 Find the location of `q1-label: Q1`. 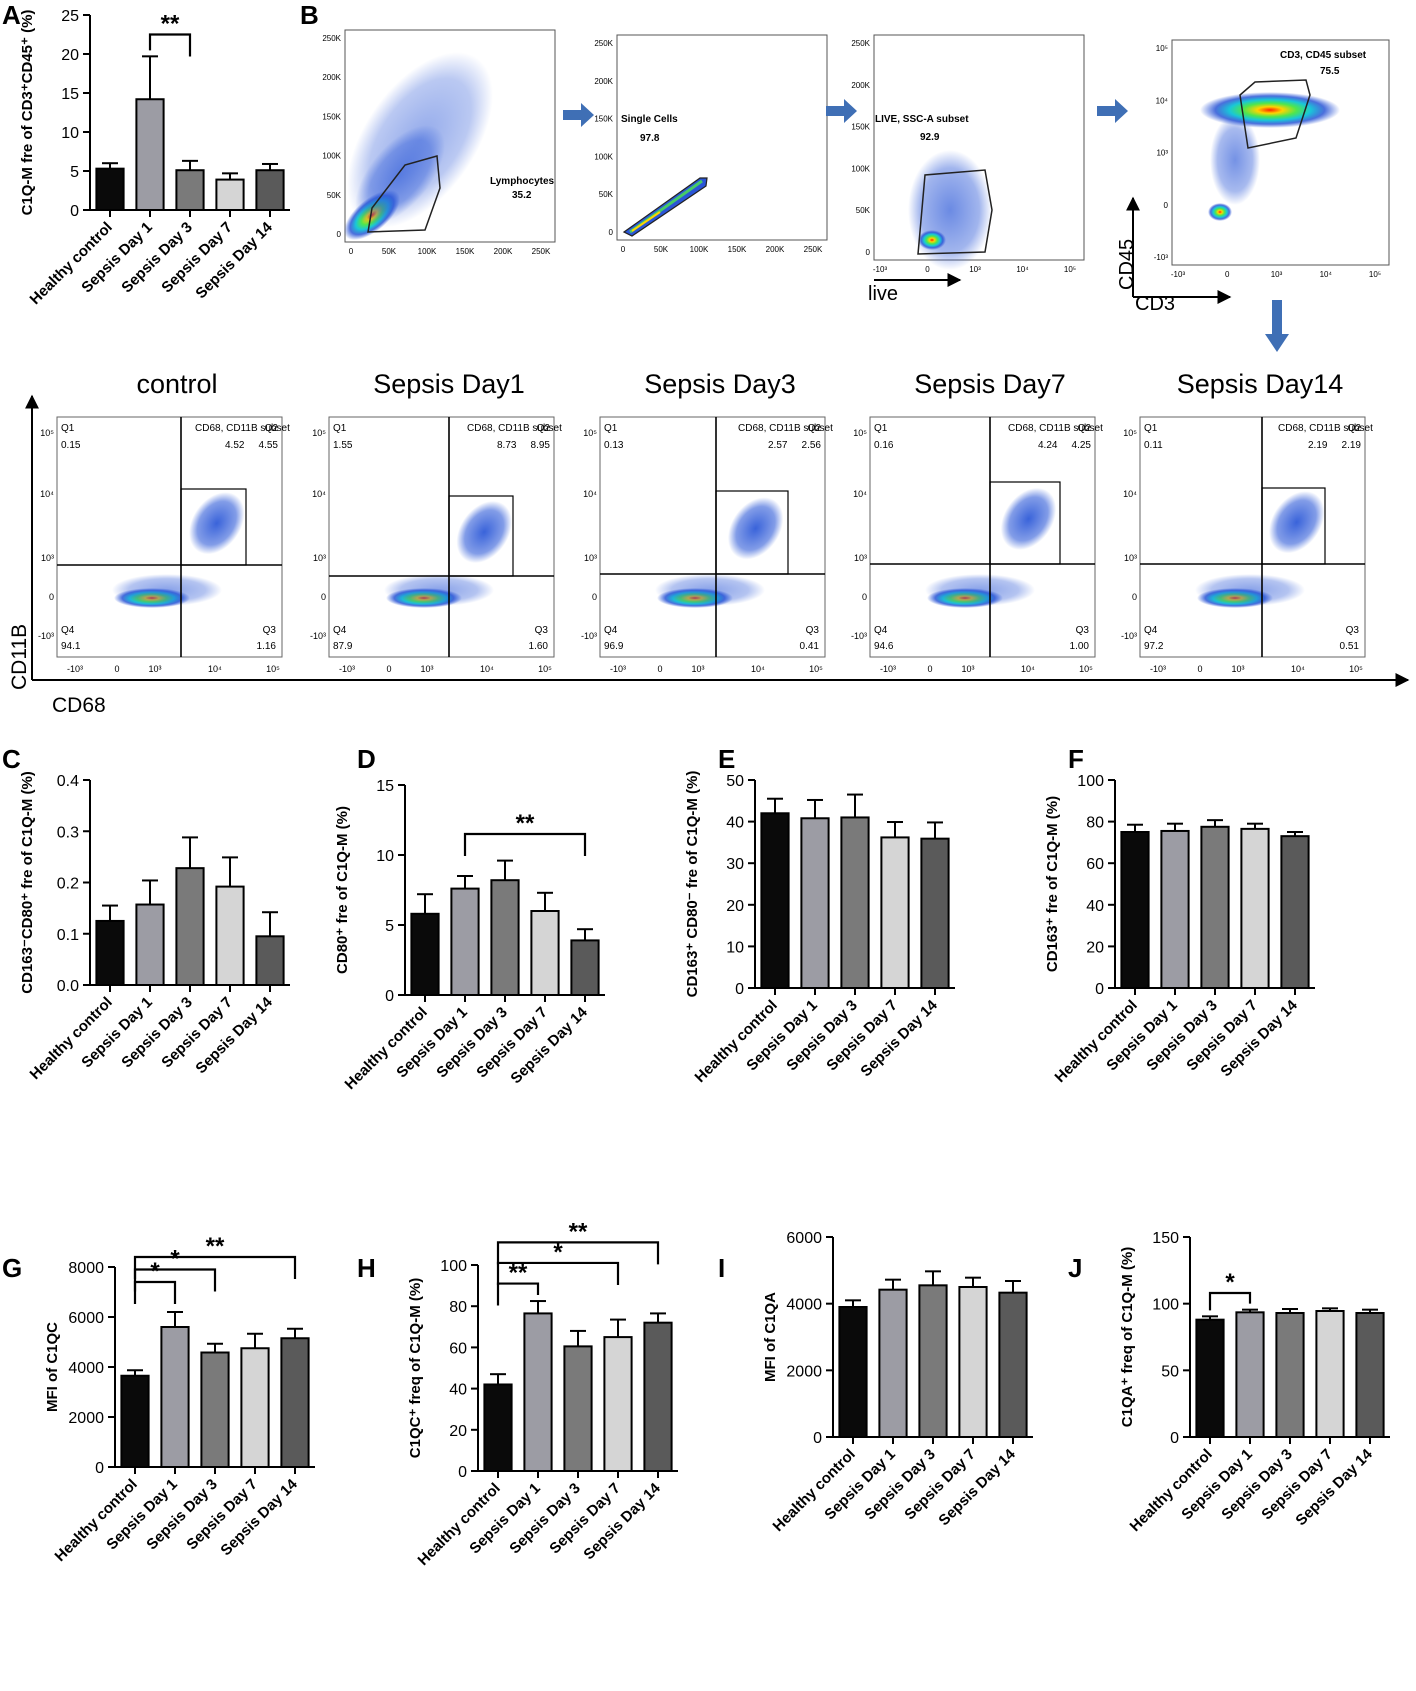

q1-label: Q1 is located at coordinates (340, 428).